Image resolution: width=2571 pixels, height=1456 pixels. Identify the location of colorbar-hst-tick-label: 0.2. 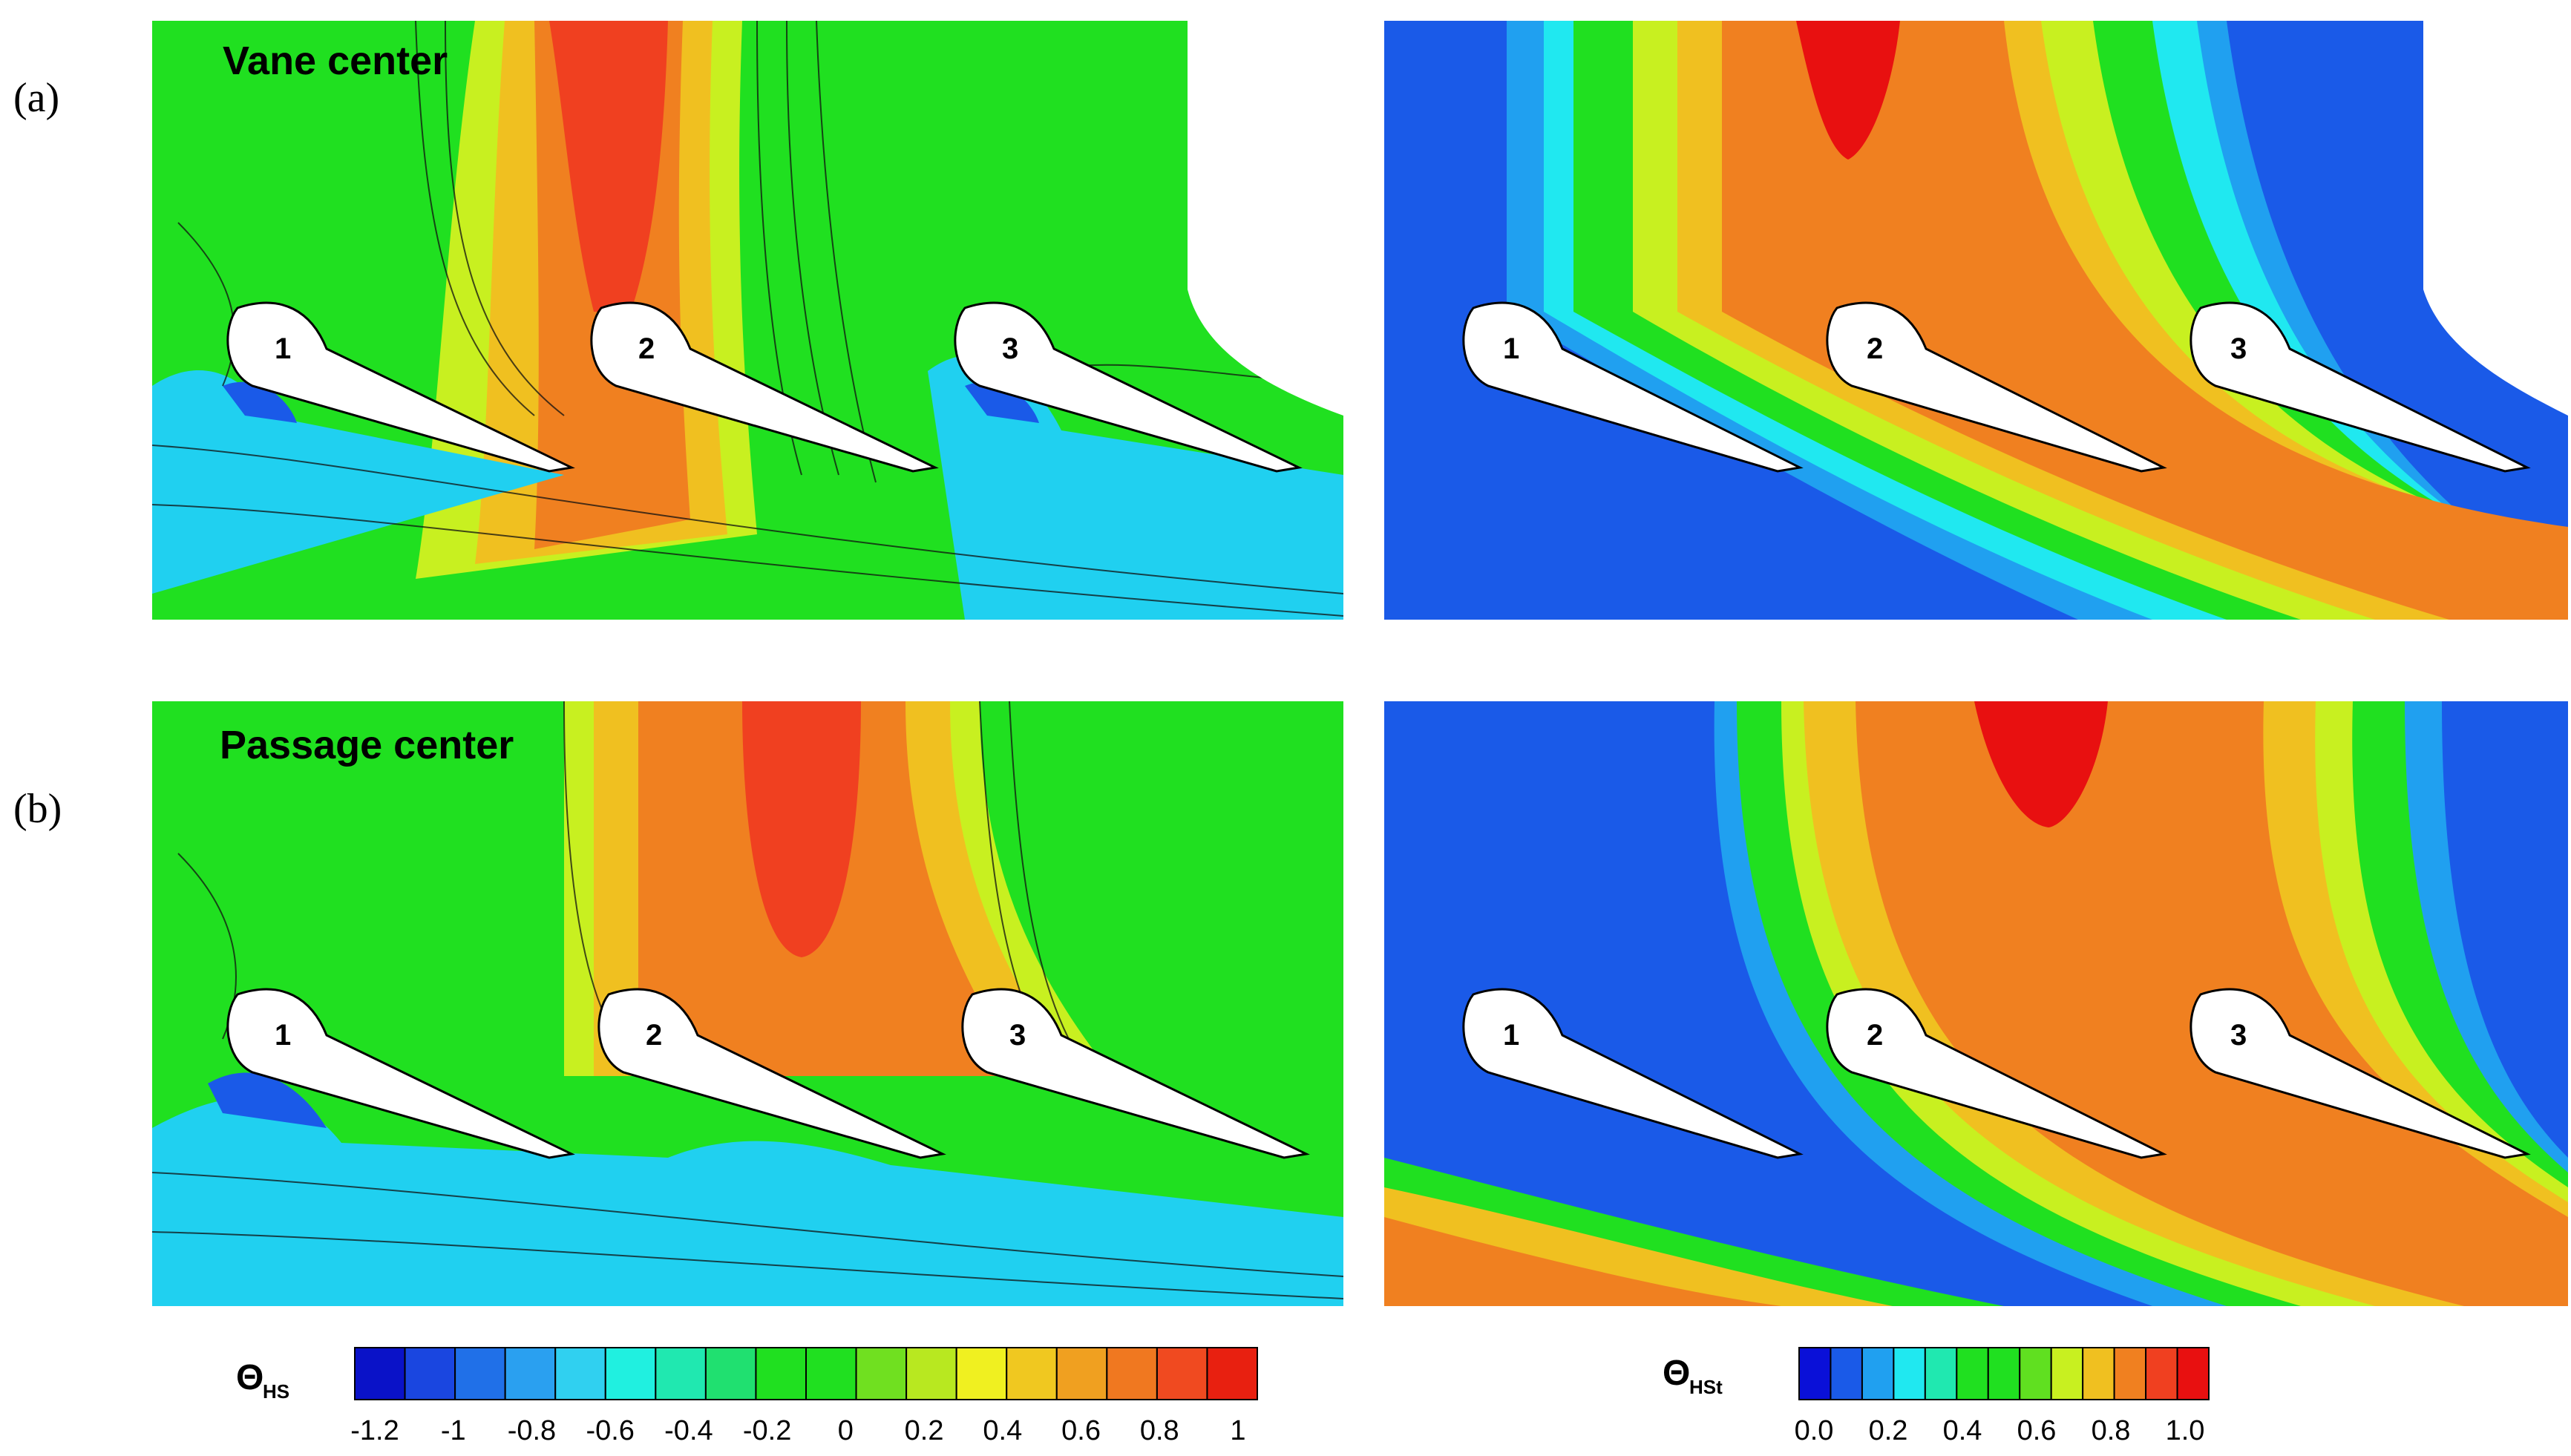
(1889, 1431).